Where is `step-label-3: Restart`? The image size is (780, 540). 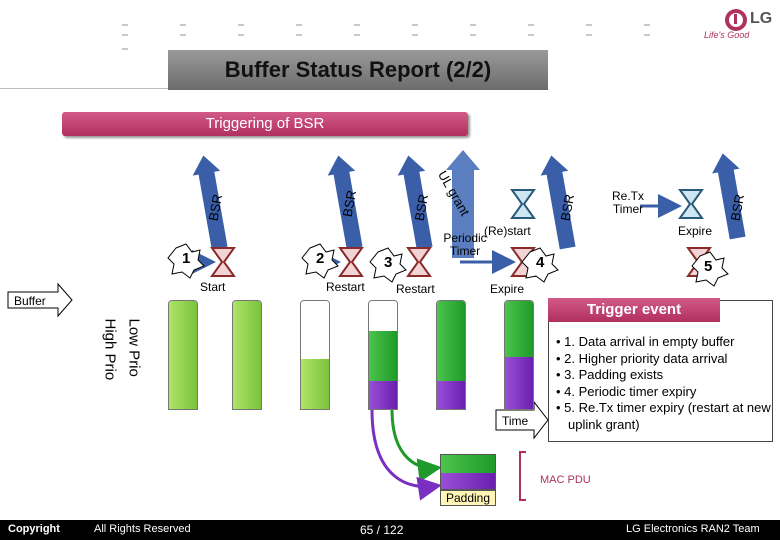 step-label-3: Restart is located at coordinates (415, 289).